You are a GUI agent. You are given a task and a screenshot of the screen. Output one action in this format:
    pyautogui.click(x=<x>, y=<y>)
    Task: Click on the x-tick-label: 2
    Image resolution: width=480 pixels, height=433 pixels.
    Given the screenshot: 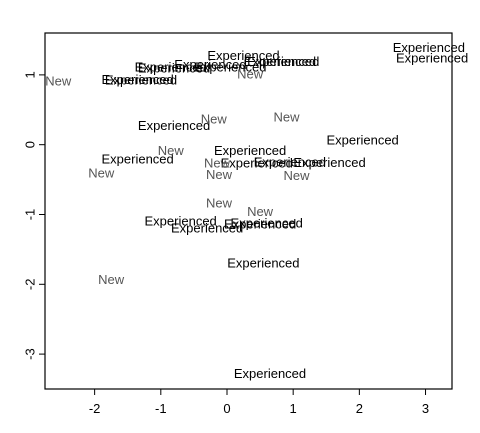 What is the action you would take?
    pyautogui.click(x=359, y=408)
    